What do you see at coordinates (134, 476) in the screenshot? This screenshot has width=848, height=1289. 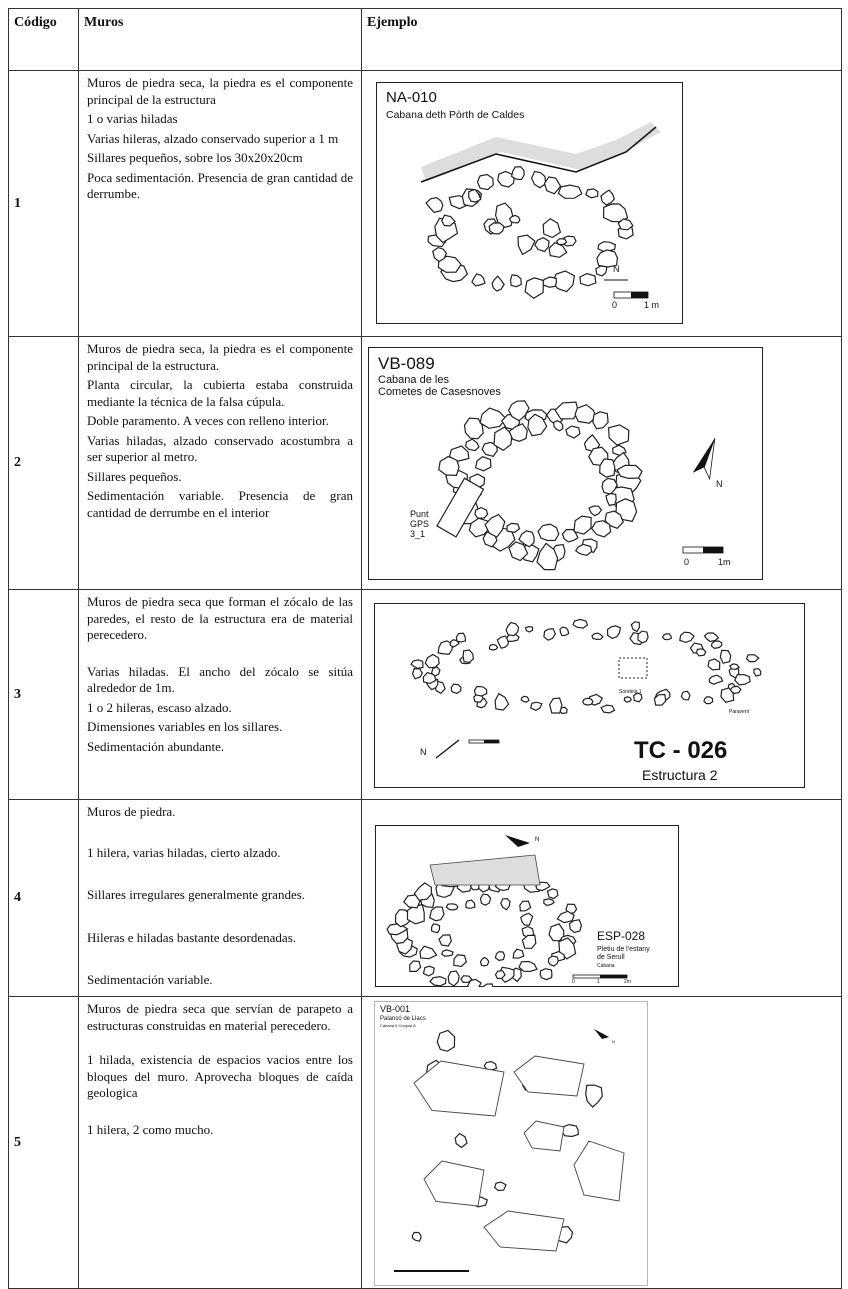 I see `muros-paragraph: Sillares pequeños.` at bounding box center [134, 476].